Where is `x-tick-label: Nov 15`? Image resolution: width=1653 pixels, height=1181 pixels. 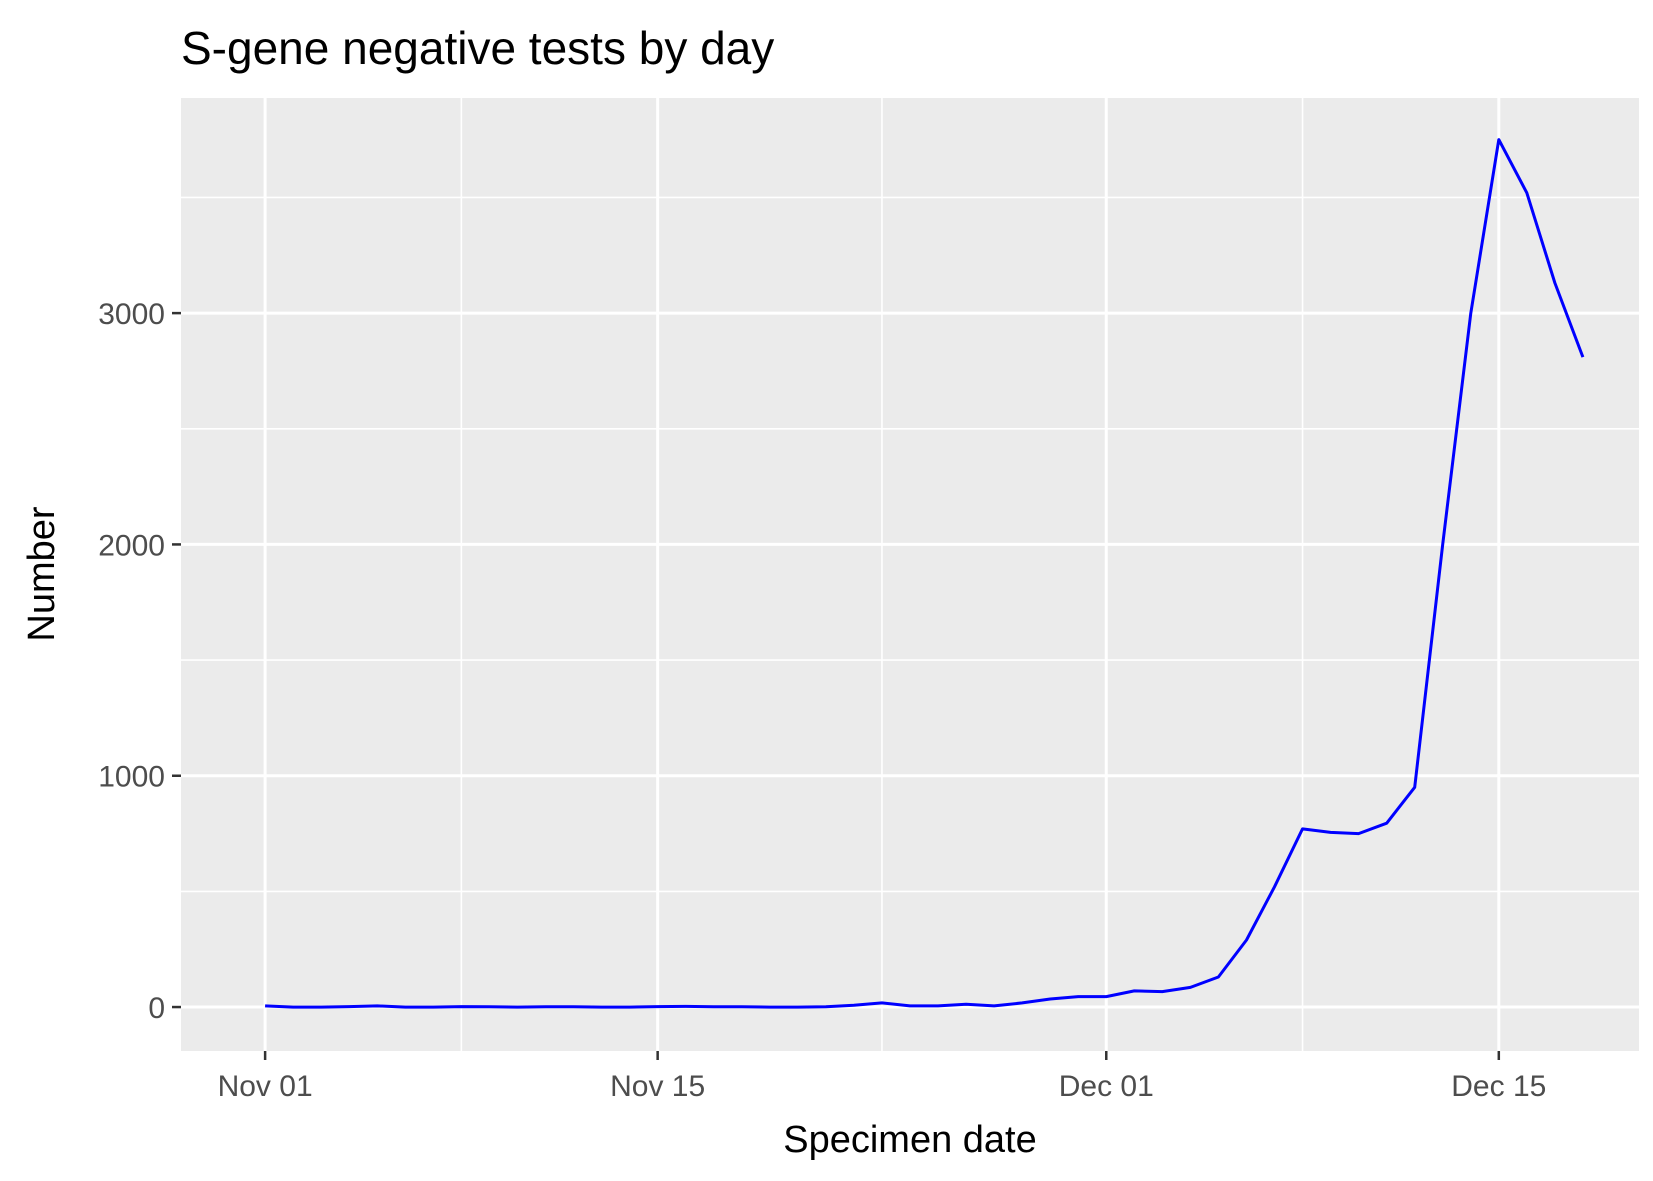 x-tick-label: Nov 15 is located at coordinates (657, 1086).